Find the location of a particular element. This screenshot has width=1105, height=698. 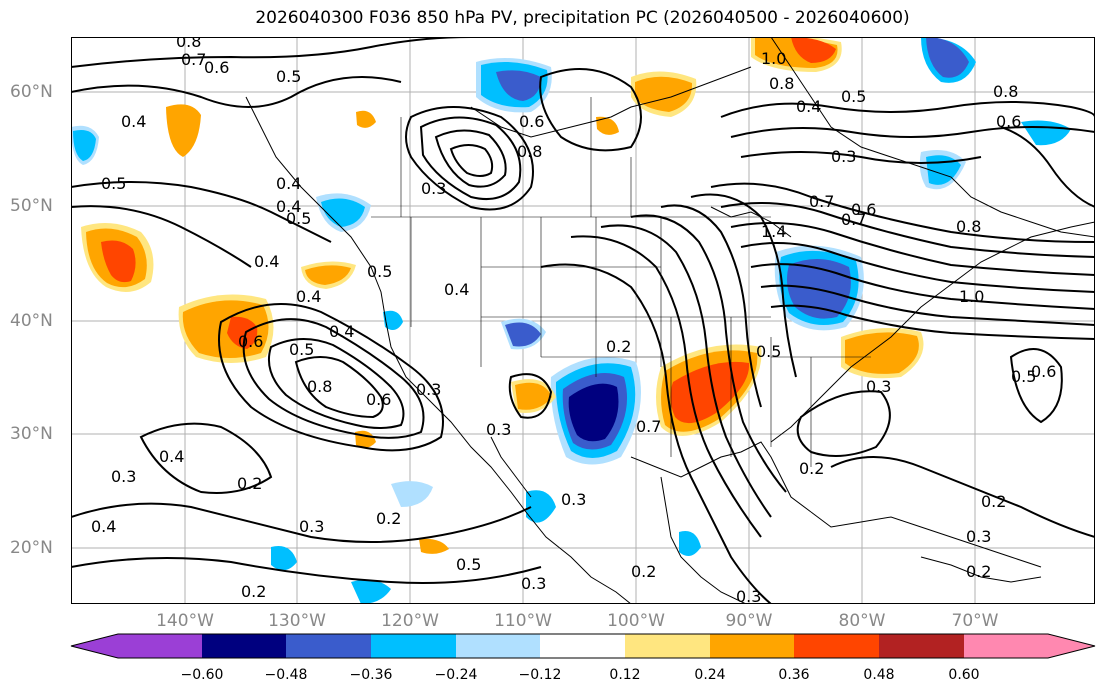

colorbar-tick: 0.12 is located at coordinates (625, 675).